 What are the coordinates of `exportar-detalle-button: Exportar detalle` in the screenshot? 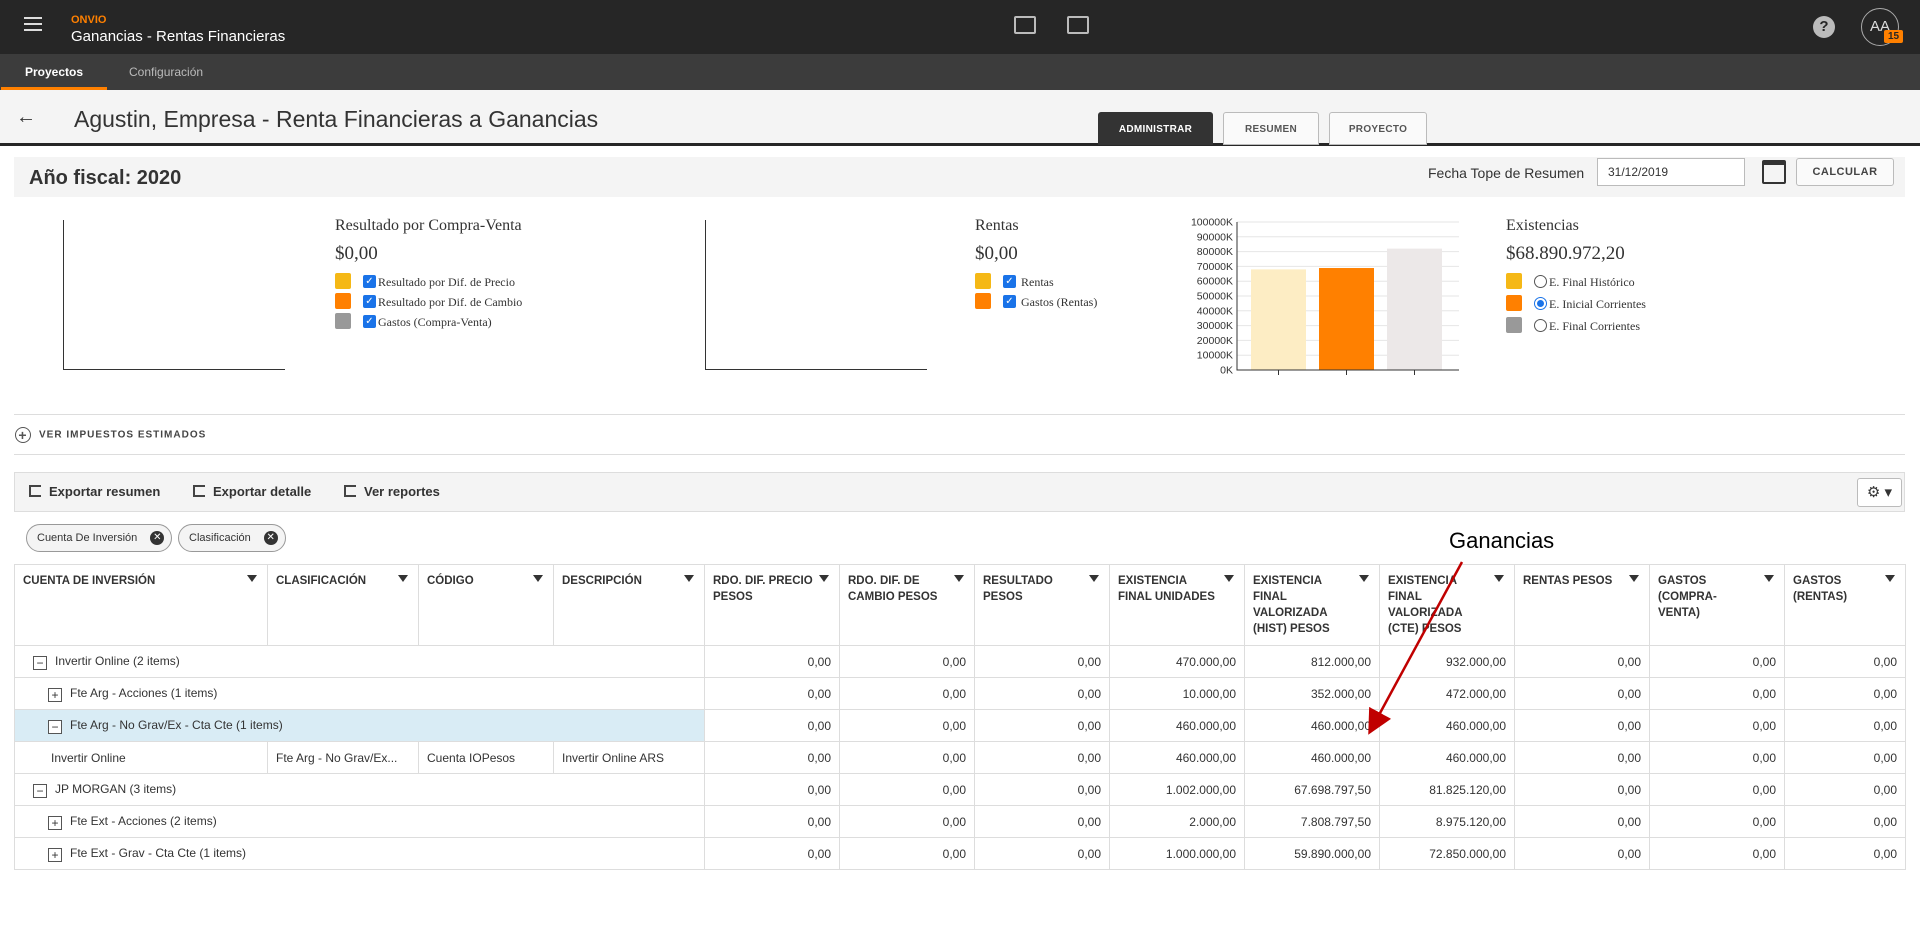 It's located at (252, 491).